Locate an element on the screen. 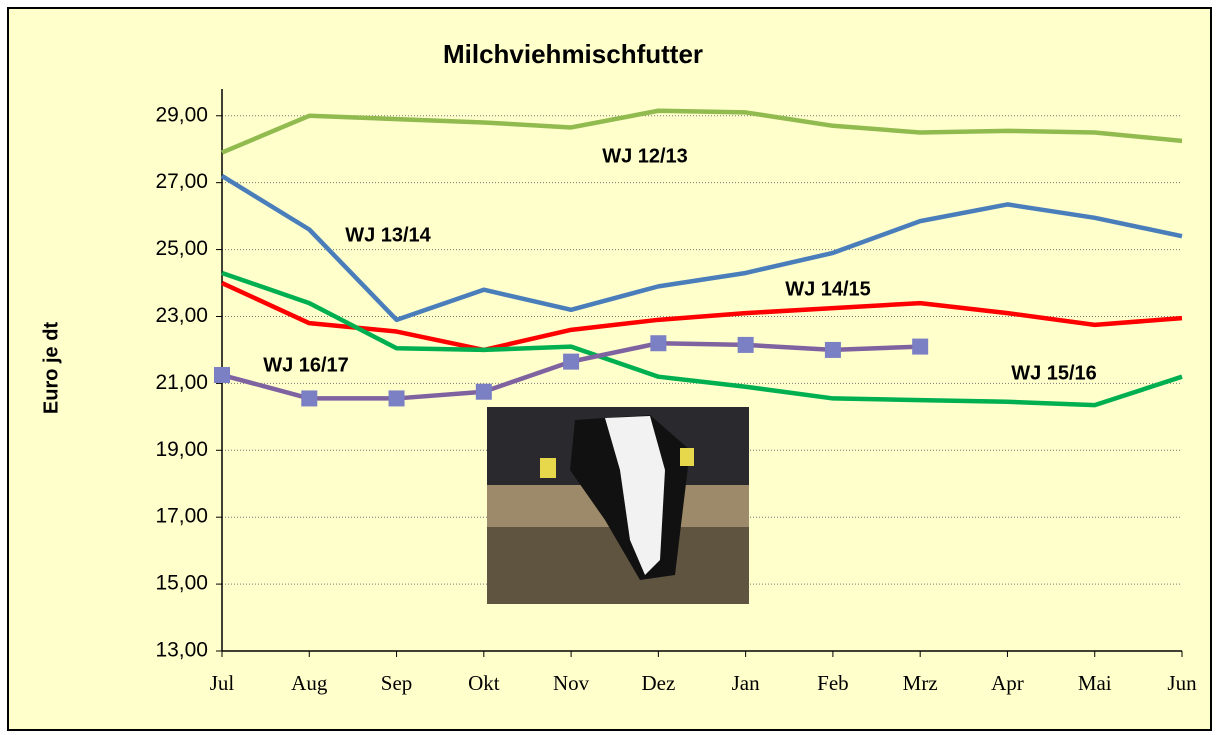  x-tick-label: Jan is located at coordinates (746, 683).